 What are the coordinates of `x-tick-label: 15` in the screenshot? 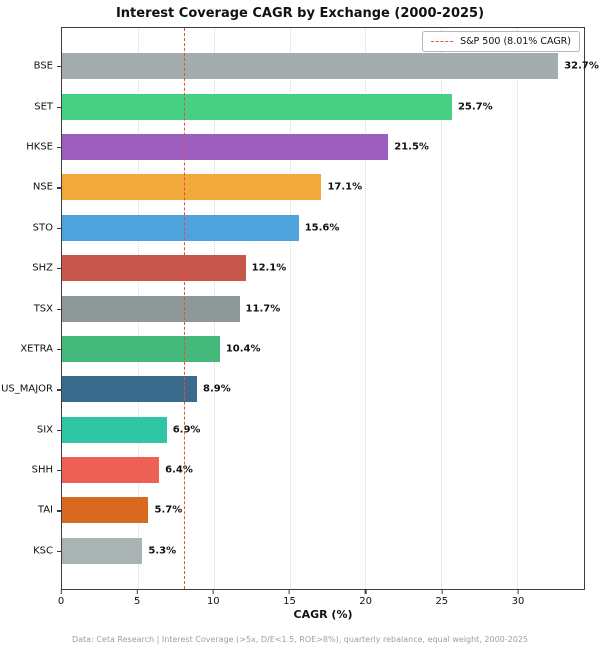 It's located at (289, 601).